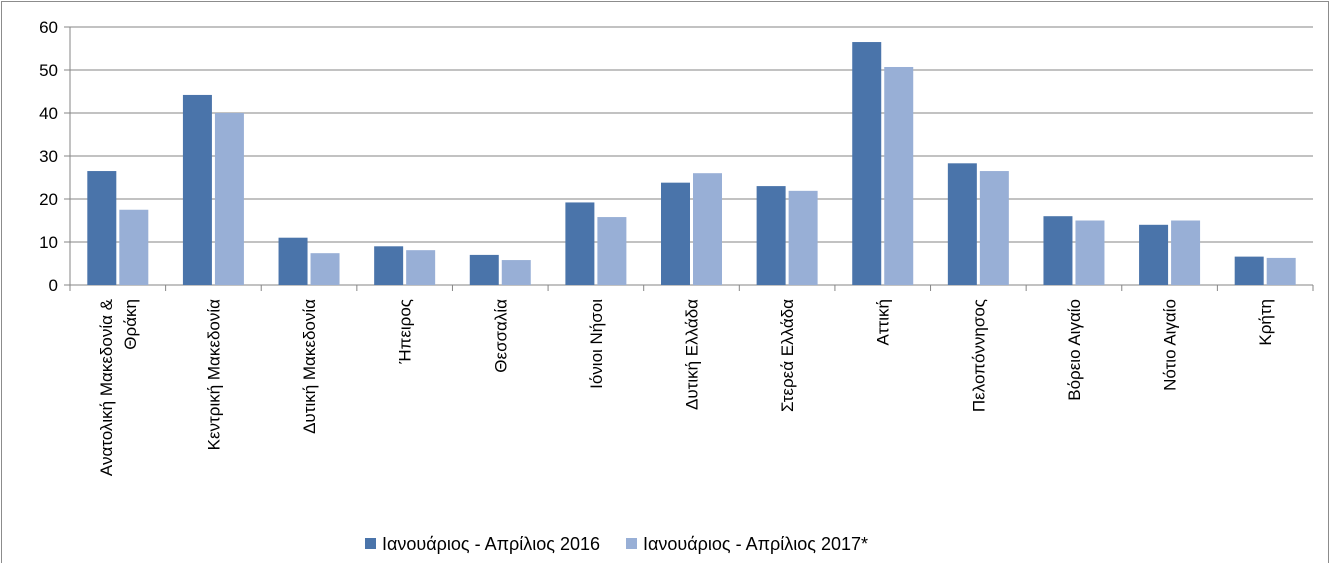 The image size is (1331, 563). What do you see at coordinates (130, 324) in the screenshot?
I see `x-tick-label: Θράκη` at bounding box center [130, 324].